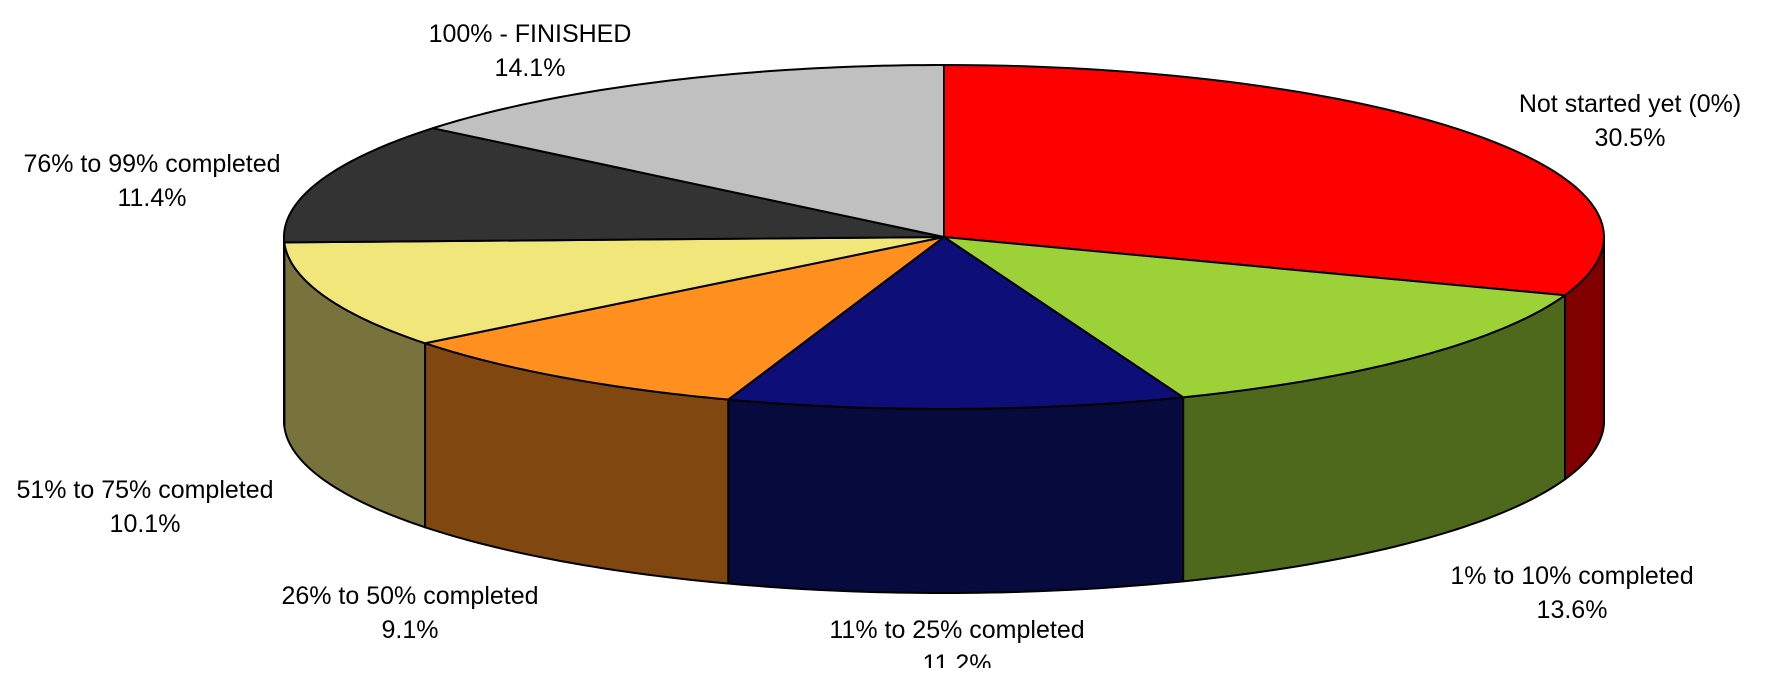 The width and height of the screenshot is (1766, 673). What do you see at coordinates (1630, 104) in the screenshot?
I see `slice-label-1: Not started yet (0%)` at bounding box center [1630, 104].